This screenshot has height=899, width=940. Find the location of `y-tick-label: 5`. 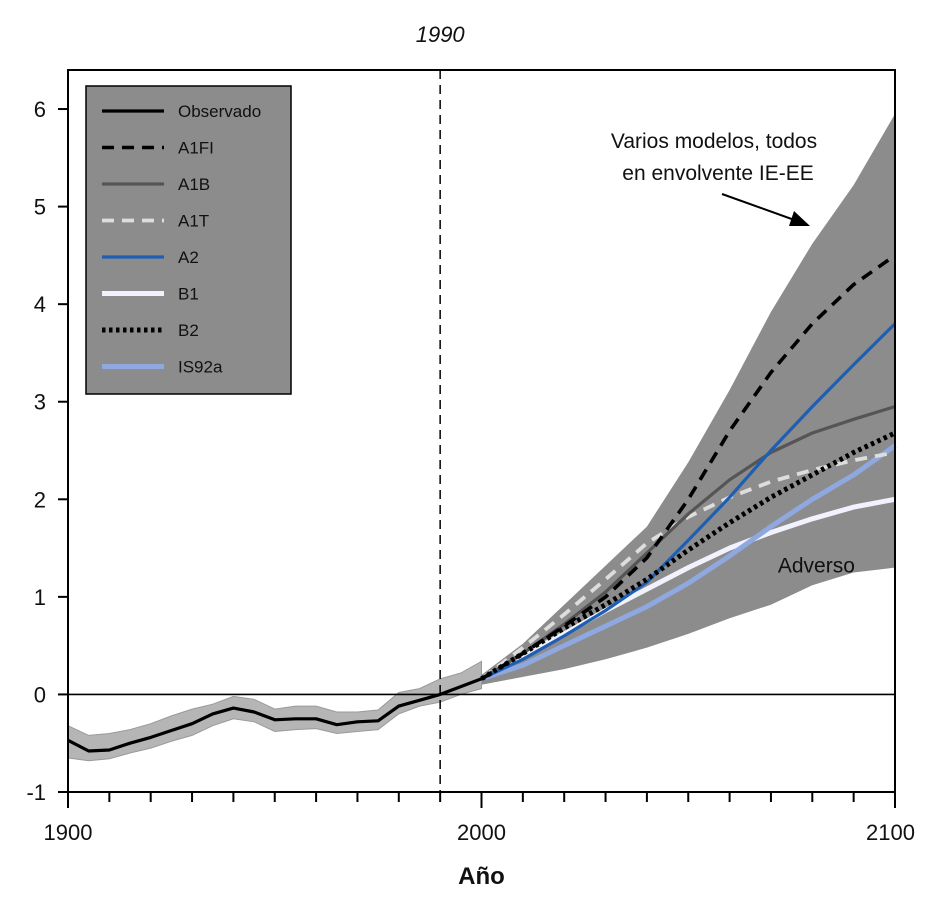

y-tick-label: 5 is located at coordinates (40, 207).